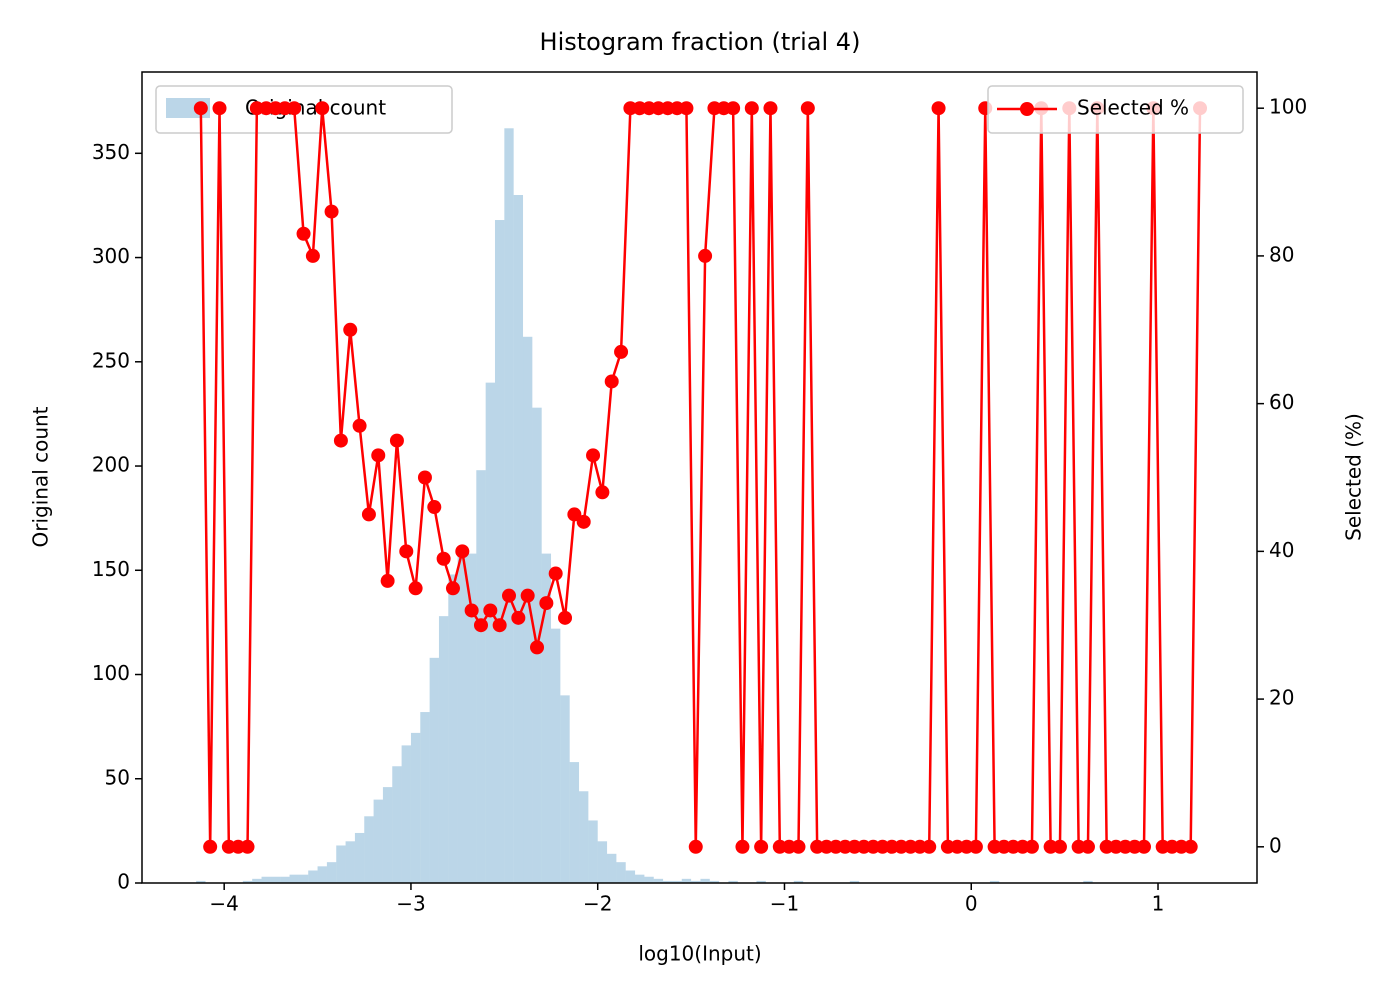 The height and width of the screenshot is (1000, 1400). Describe the element at coordinates (1275, 845) in the screenshot. I see `y2-tick-label: 0` at that location.